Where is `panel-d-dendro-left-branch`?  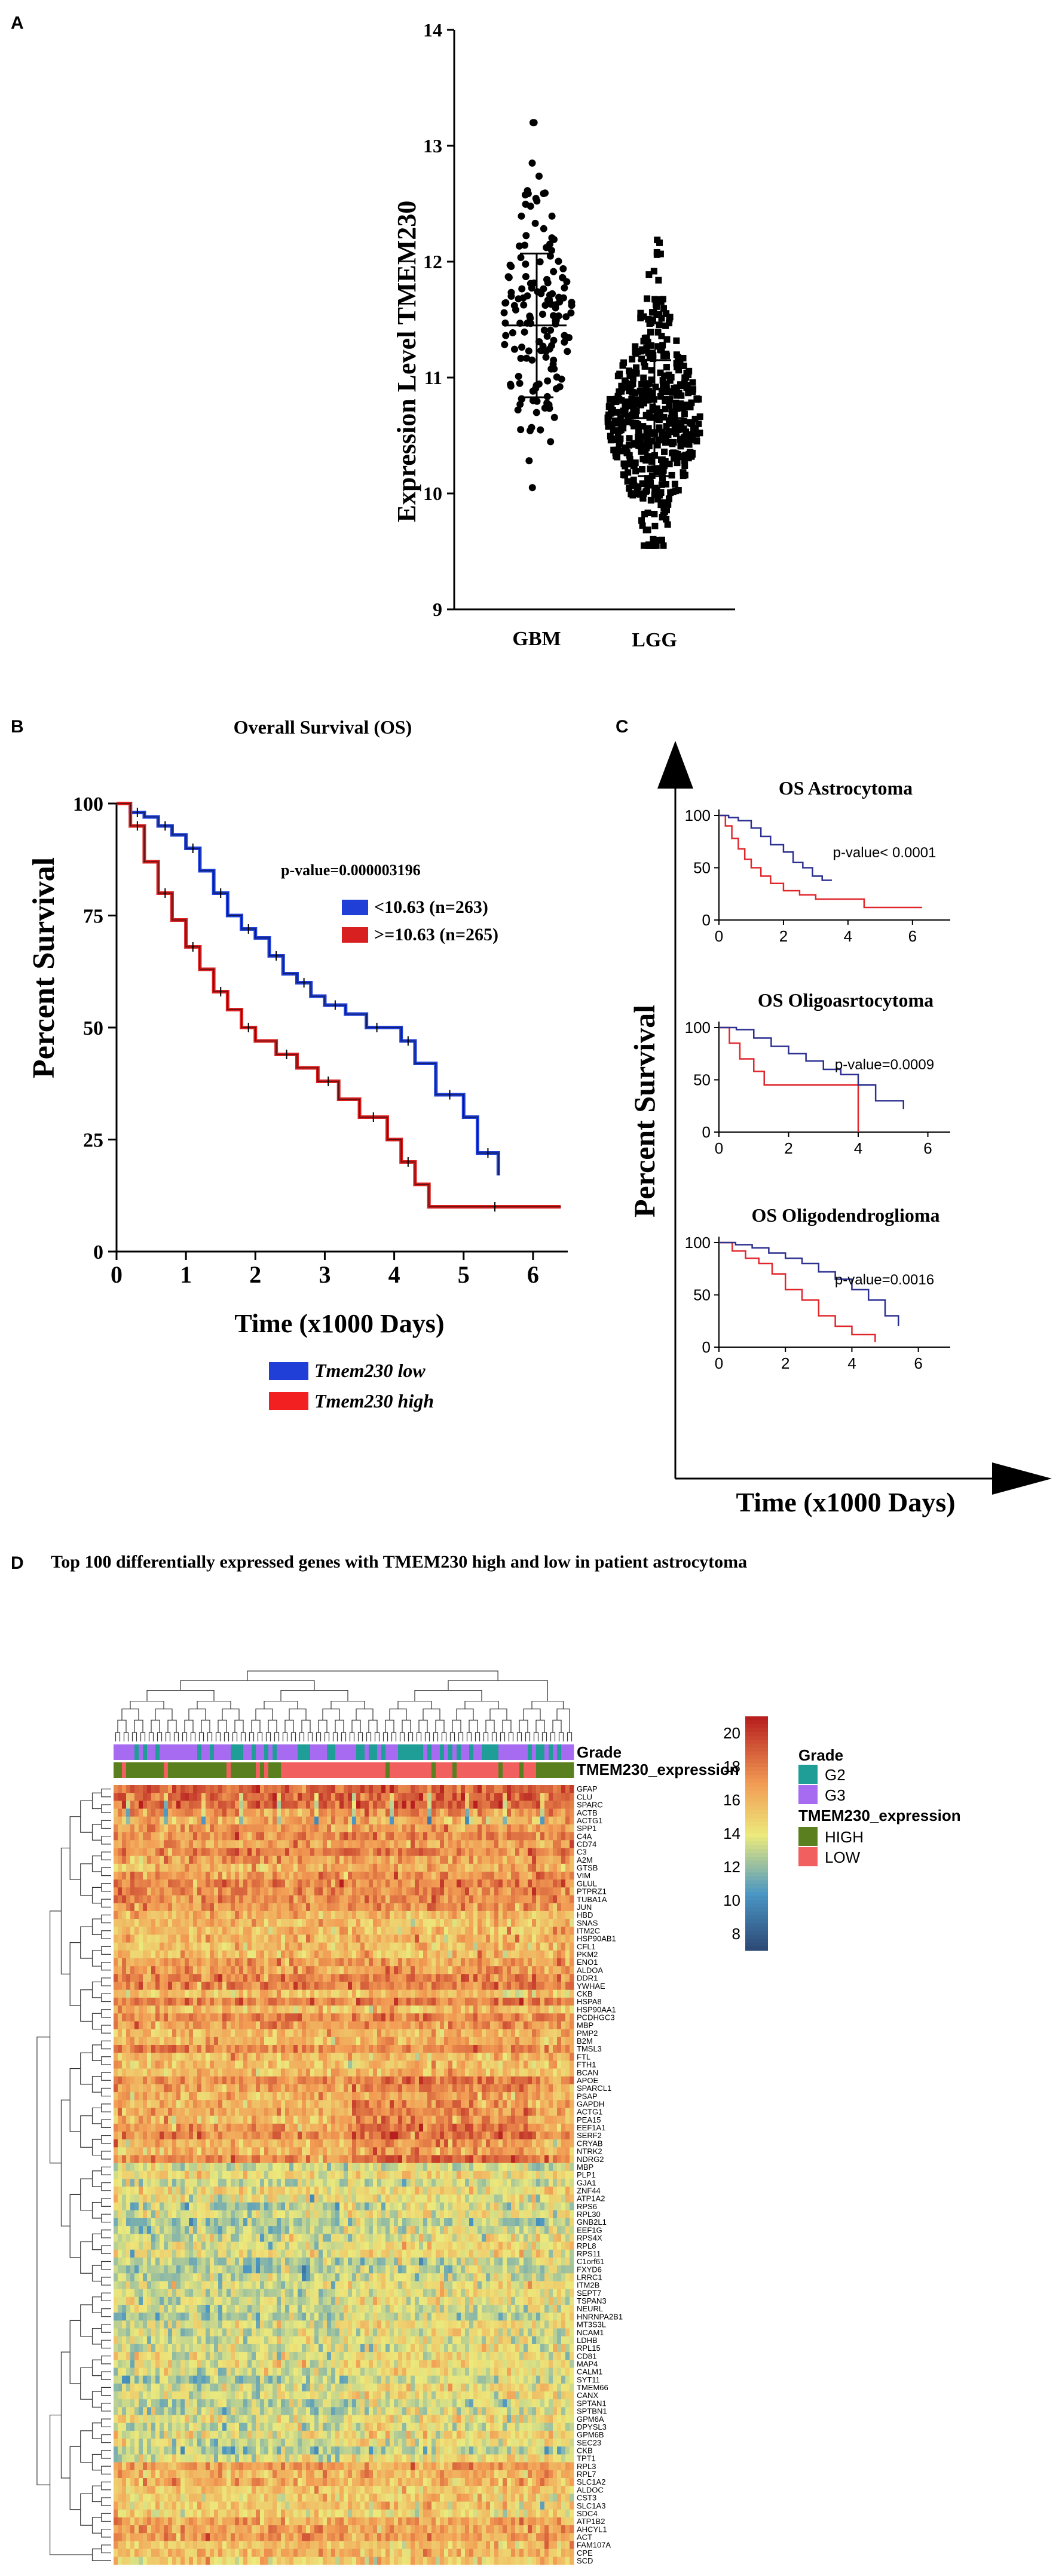 panel-d-dendro-left-branch is located at coordinates (86, 2383).